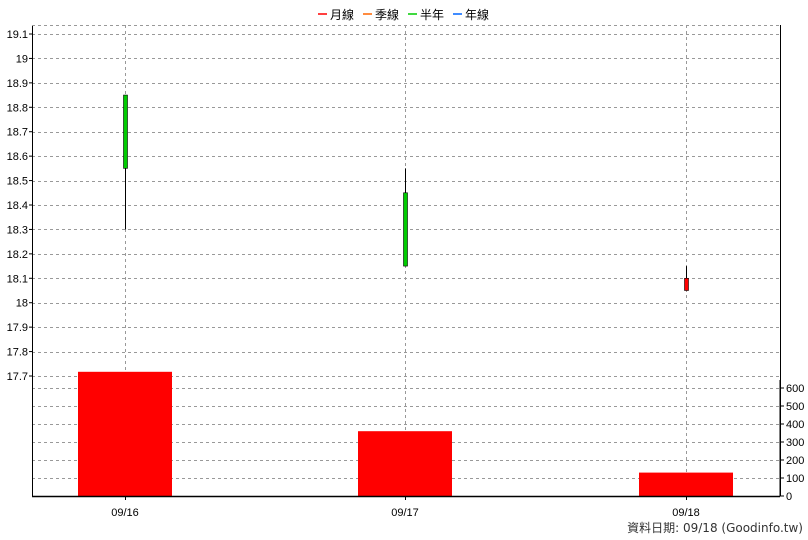 The width and height of the screenshot is (808, 540). What do you see at coordinates (789, 497) in the screenshot?
I see `volume-tick-label: 0` at bounding box center [789, 497].